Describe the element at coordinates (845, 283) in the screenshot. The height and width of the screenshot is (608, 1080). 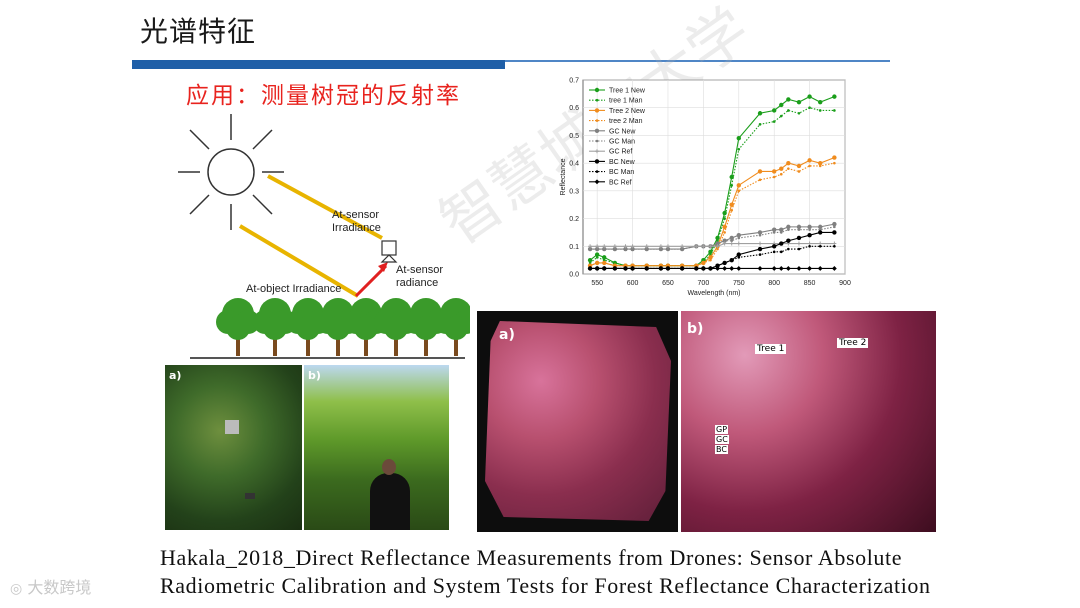
I see `x-tick-label: 900` at that location.